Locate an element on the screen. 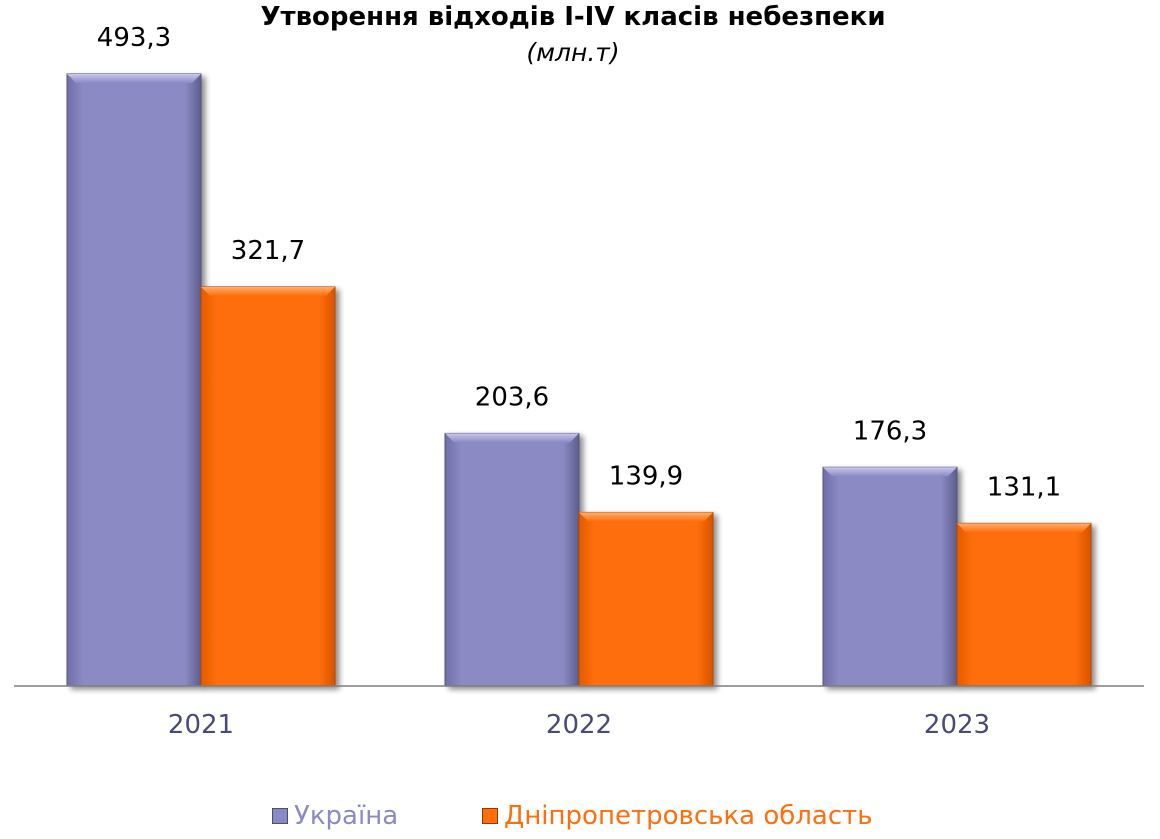 Image resolution: width=1160 pixels, height=839 pixels. value-label-dnipropetrovsk-2021: 321,7 is located at coordinates (268, 251).